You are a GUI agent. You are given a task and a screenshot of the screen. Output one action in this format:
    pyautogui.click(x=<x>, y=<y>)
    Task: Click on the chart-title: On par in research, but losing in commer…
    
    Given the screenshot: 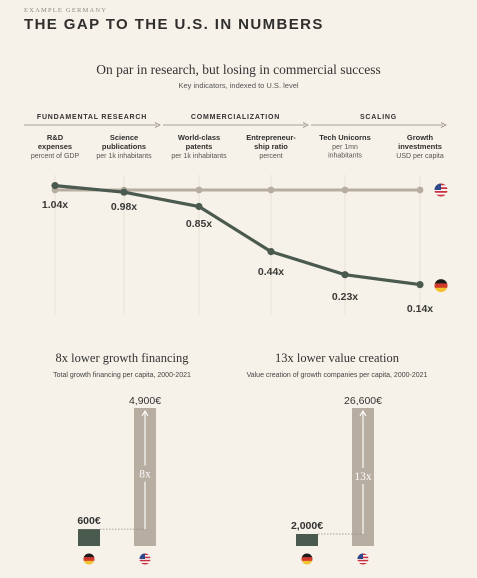 What is the action you would take?
    pyautogui.click(x=238, y=69)
    